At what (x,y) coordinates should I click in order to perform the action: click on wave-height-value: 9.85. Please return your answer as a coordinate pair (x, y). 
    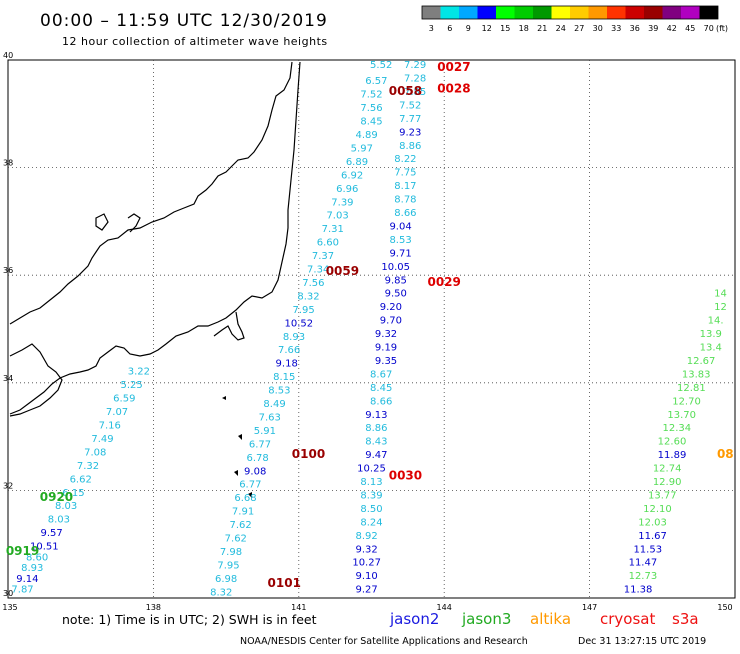
    Looking at the image, I should click on (396, 280).